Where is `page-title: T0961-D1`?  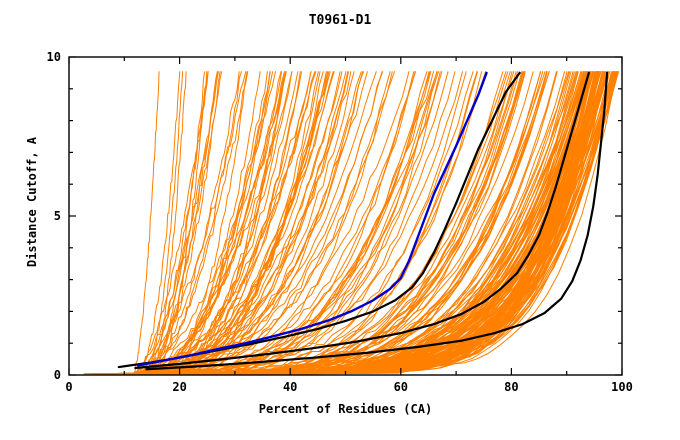
page-title: T0961-D1 is located at coordinates (340, 20).